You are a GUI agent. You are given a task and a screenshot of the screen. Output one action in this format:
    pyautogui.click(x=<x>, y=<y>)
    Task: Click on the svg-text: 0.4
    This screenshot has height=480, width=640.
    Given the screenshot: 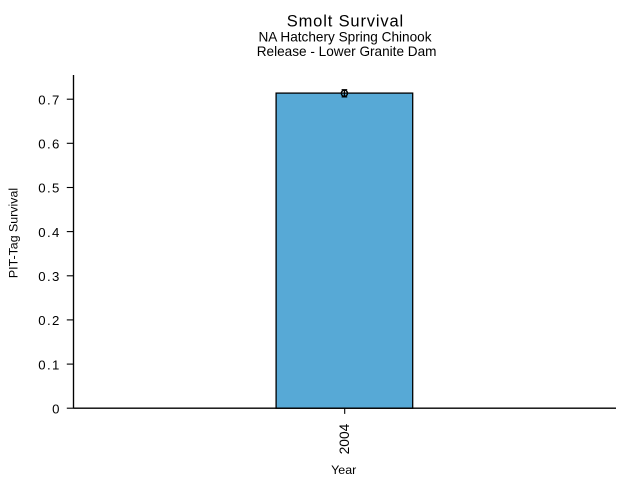 What is the action you would take?
    pyautogui.click(x=49, y=232)
    